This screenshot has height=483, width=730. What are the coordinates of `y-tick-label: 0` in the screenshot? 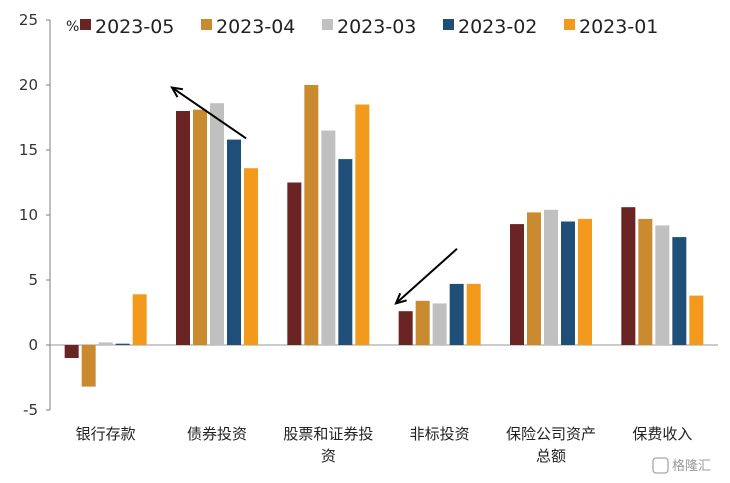 It's located at (33, 345).